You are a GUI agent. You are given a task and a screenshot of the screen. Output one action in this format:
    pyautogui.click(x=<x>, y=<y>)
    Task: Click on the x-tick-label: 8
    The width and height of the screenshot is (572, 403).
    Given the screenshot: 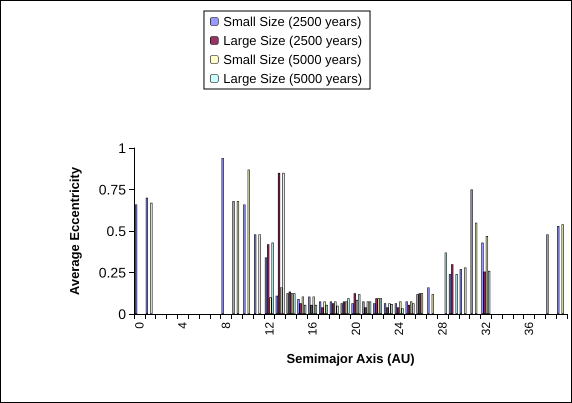 What is the action you would take?
    pyautogui.click(x=226, y=325)
    